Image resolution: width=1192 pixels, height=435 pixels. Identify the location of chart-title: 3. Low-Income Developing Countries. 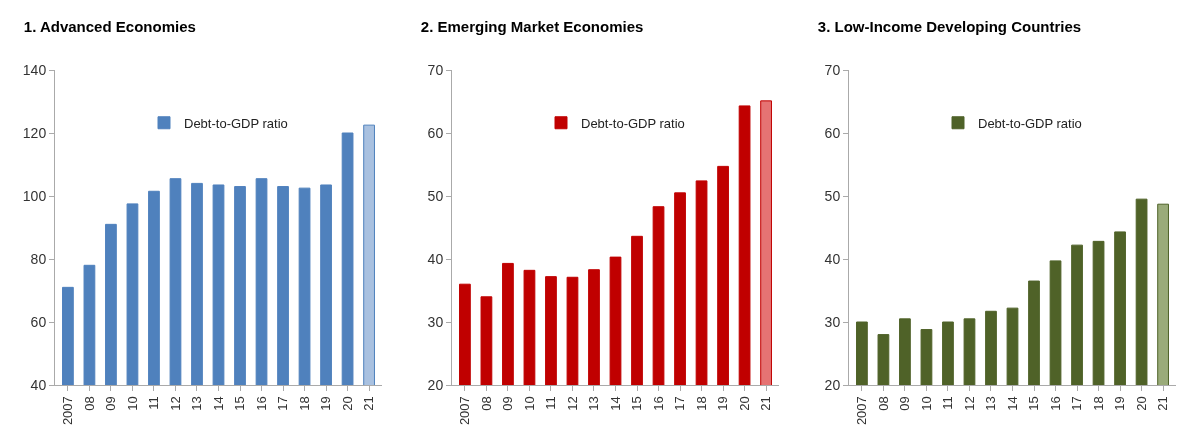
(949, 27).